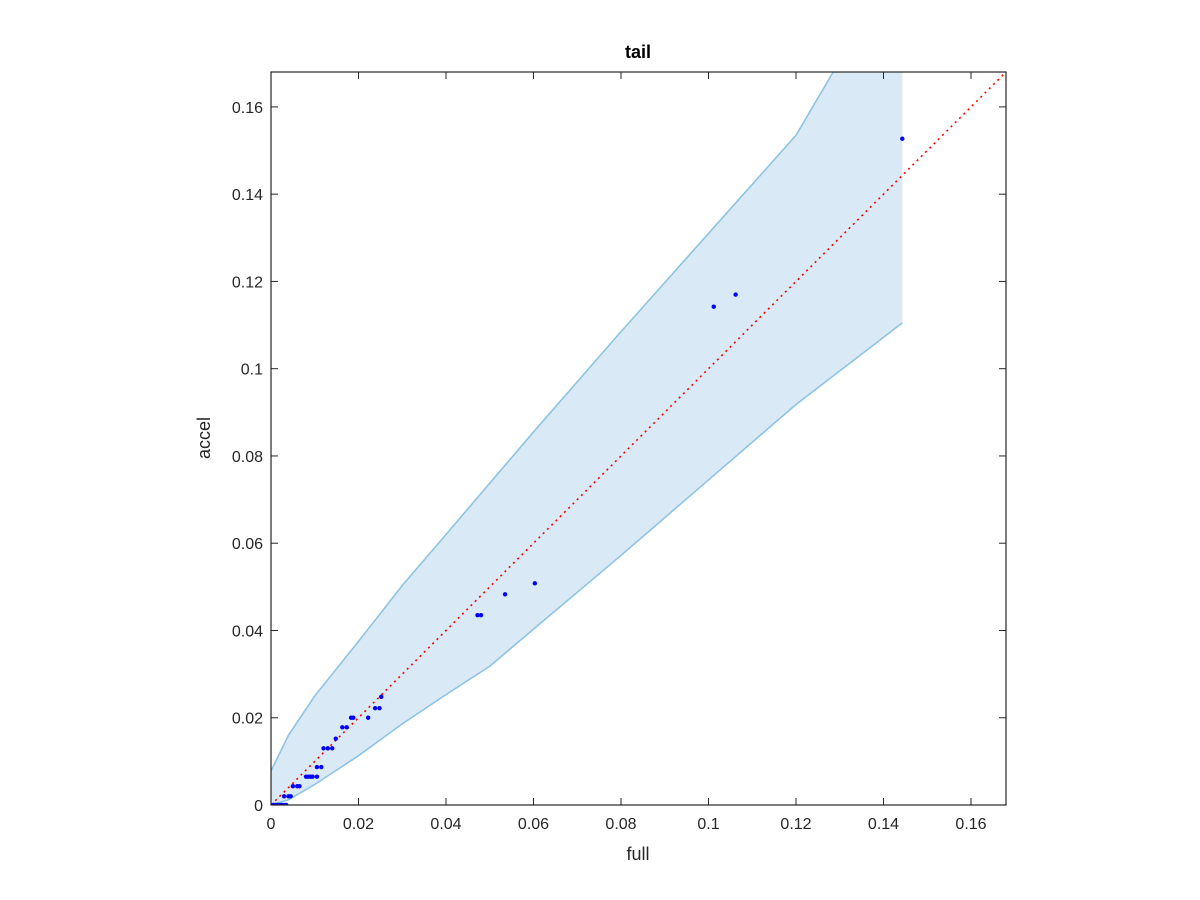 The image size is (1200, 900). Describe the element at coordinates (247, 544) in the screenshot. I see `y-tick-label: 0.06` at that location.